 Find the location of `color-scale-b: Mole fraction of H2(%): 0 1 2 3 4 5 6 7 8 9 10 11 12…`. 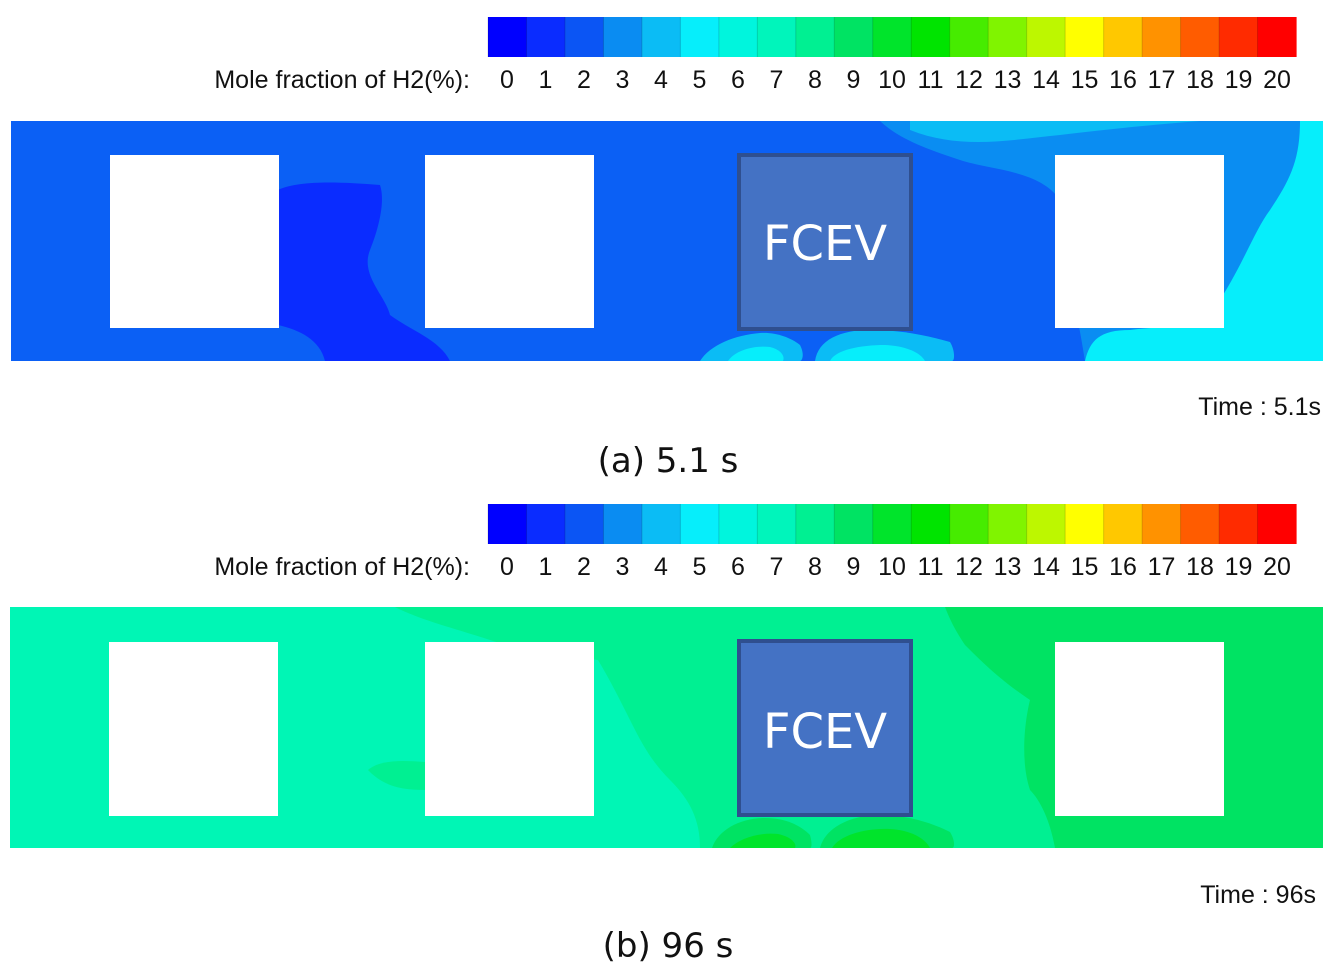

color-scale-b: Mole fraction of H2(%): 0 1 2 3 4 5 6 7 8 9 10 11 12… is located at coordinates (755, 542).